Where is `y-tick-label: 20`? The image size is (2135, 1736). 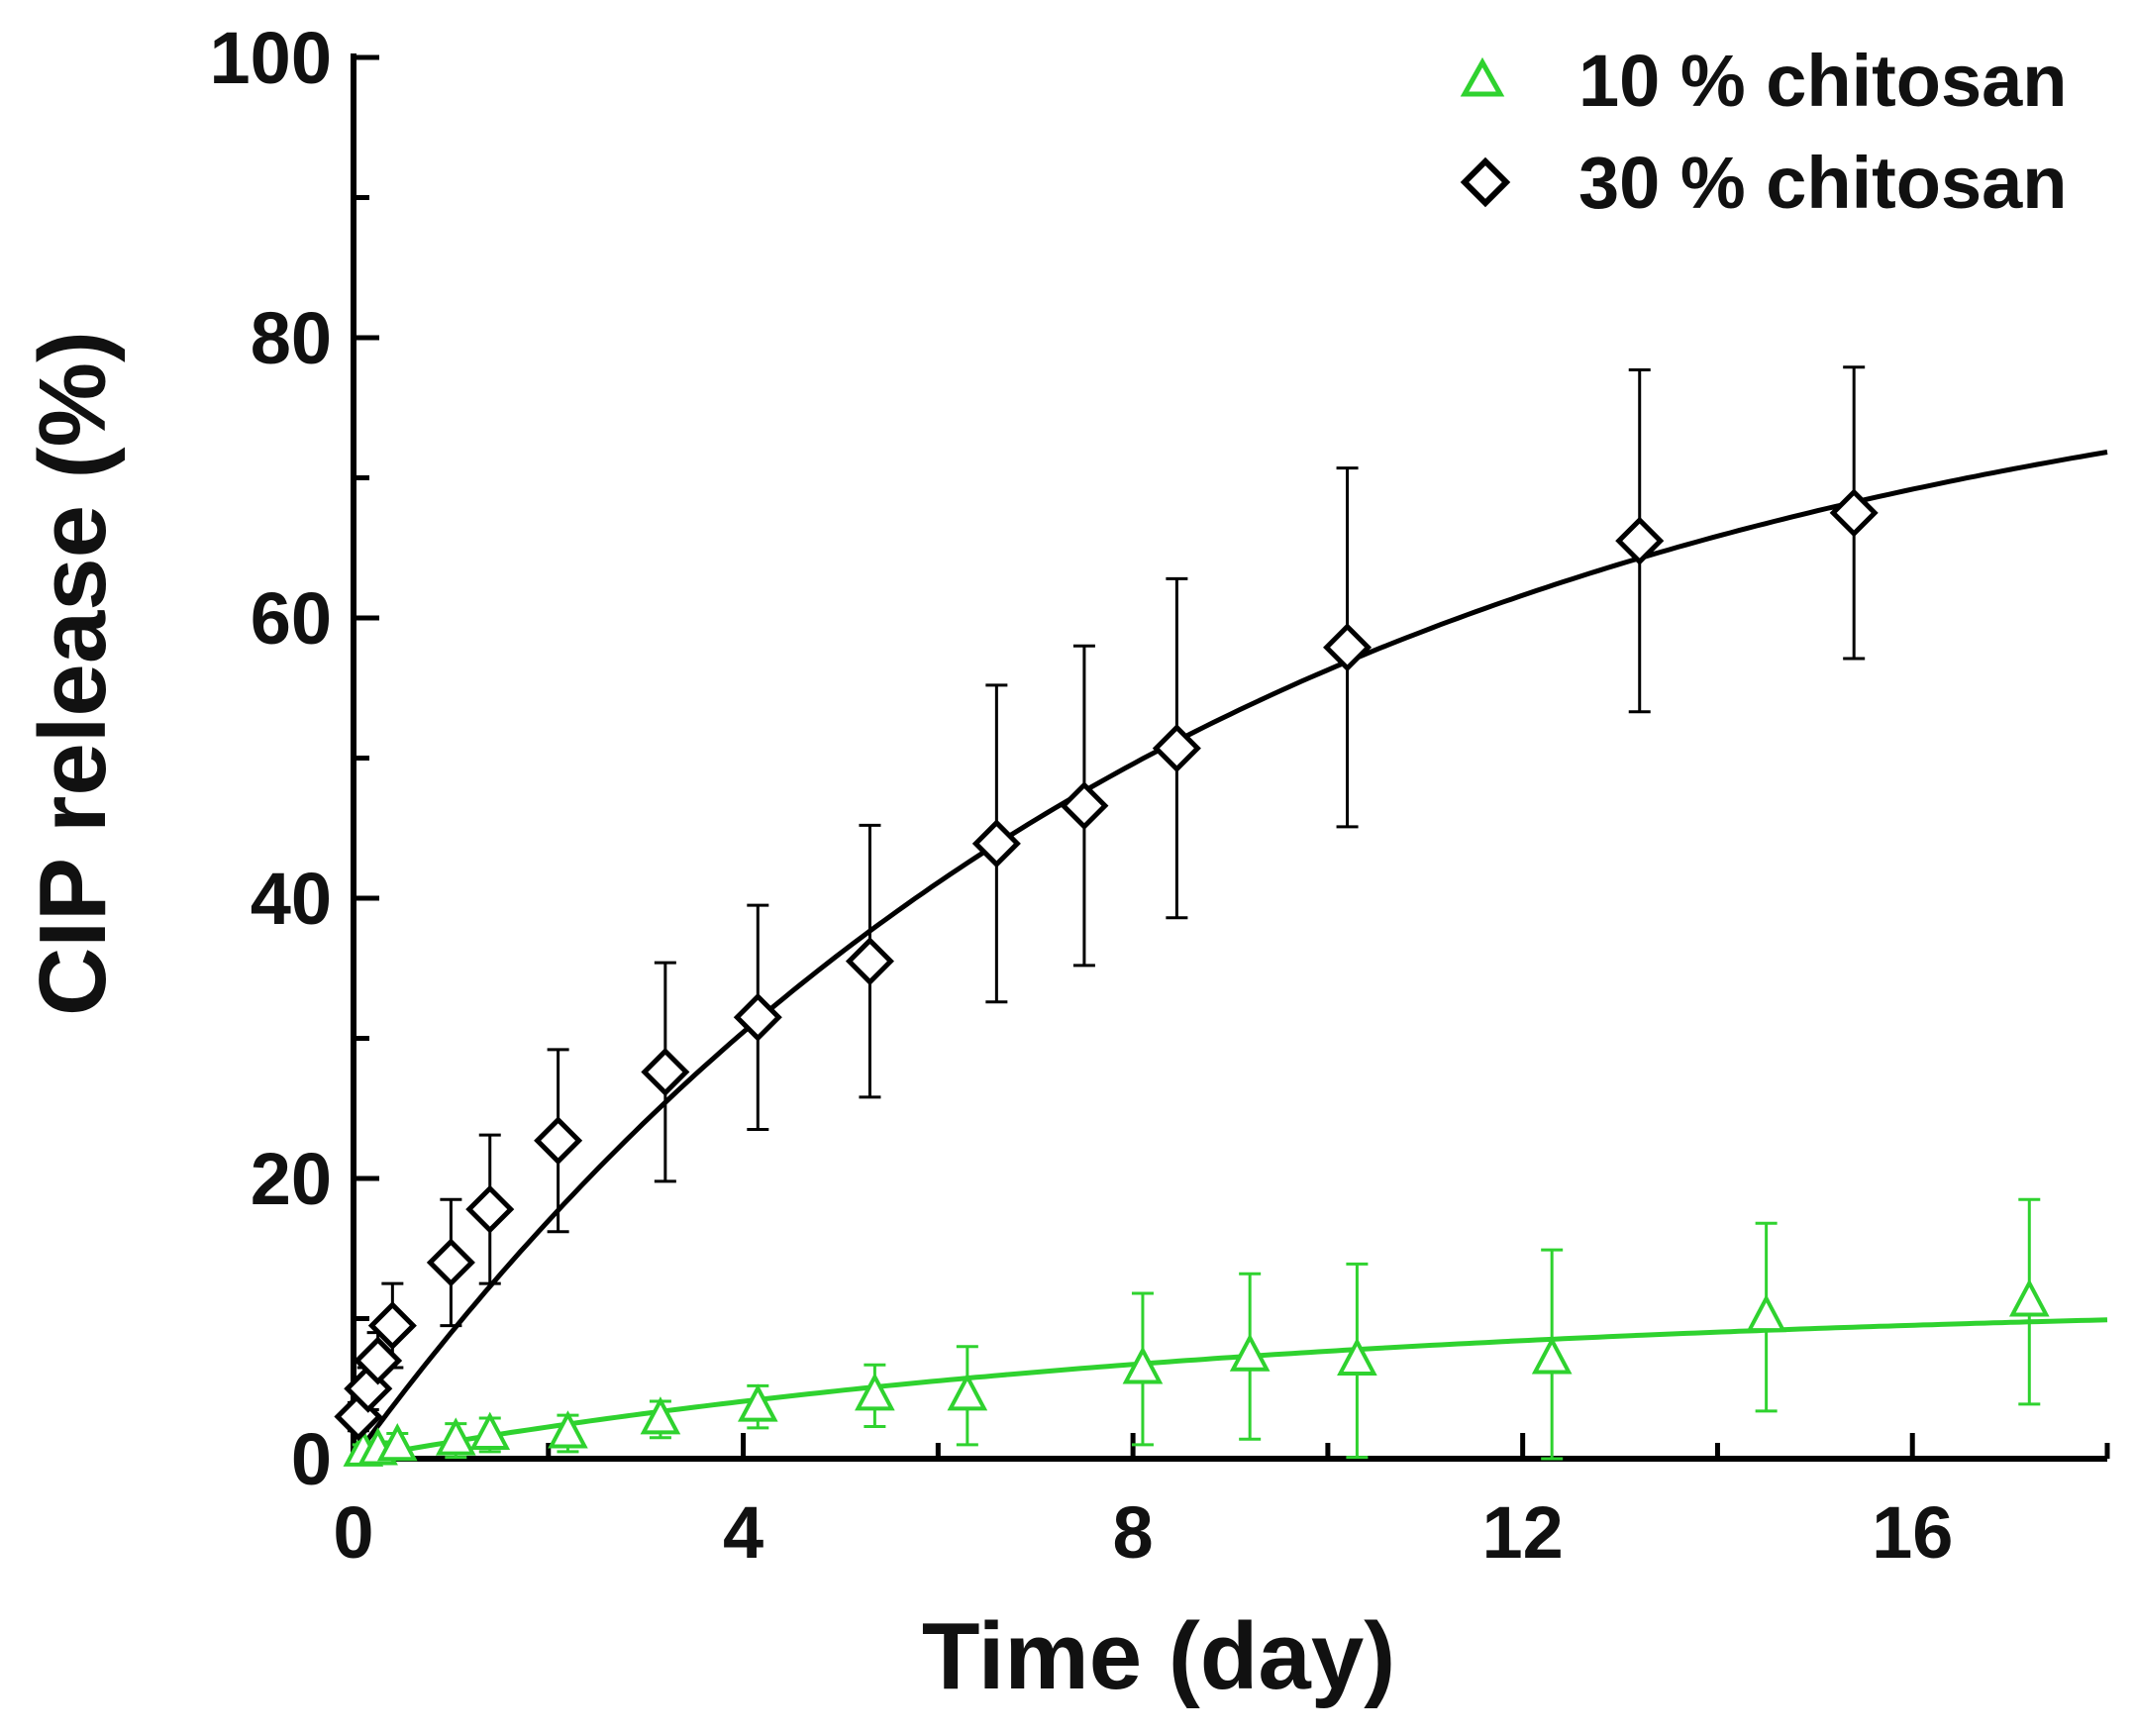 y-tick-label: 20 is located at coordinates (292, 1179).